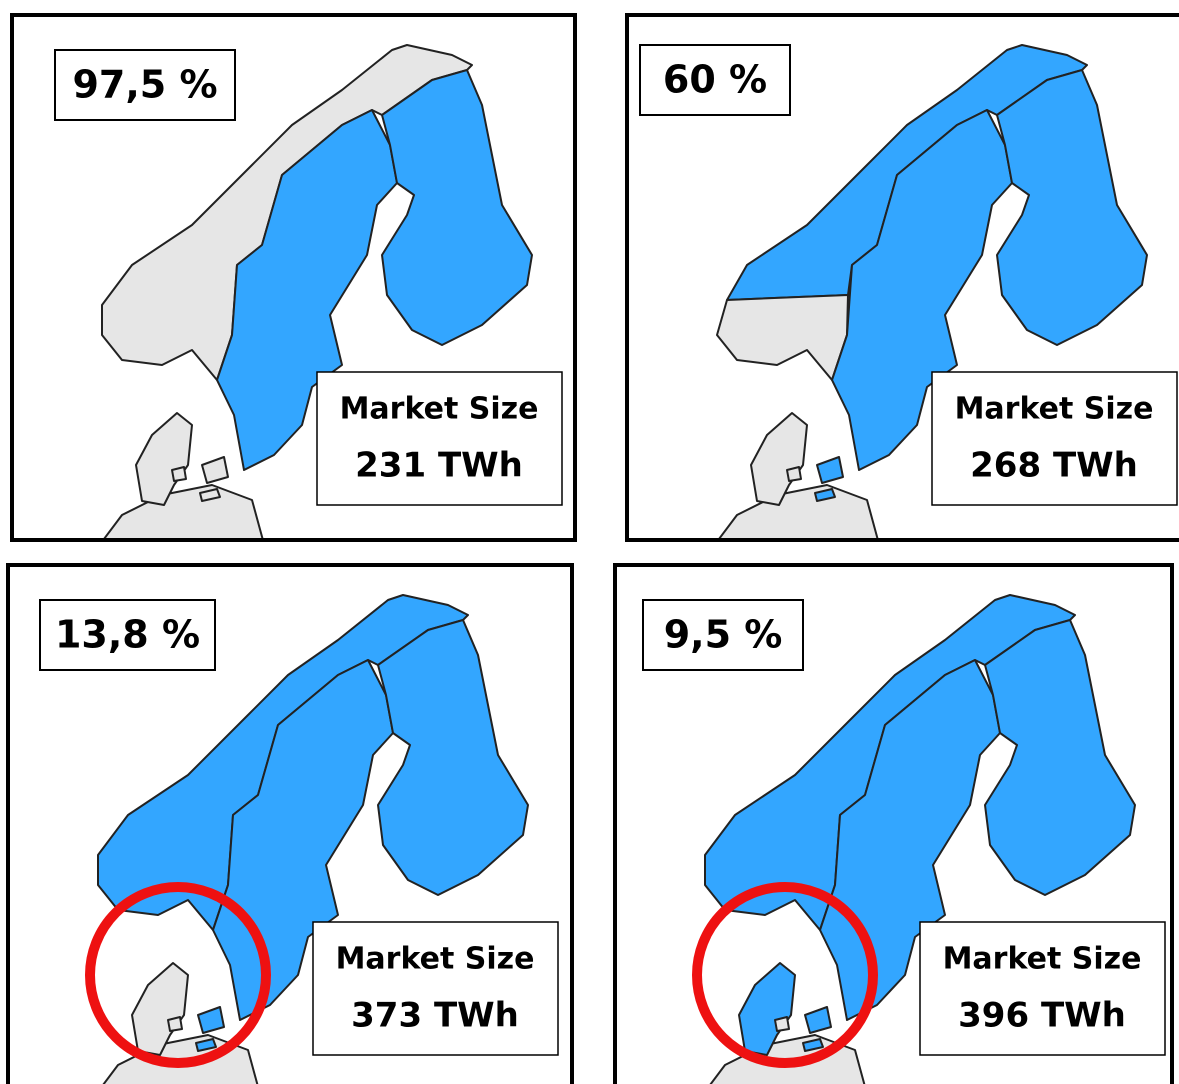  Describe the element at coordinates (439, 466) in the screenshot. I see `market-value: 231 TWh` at that location.